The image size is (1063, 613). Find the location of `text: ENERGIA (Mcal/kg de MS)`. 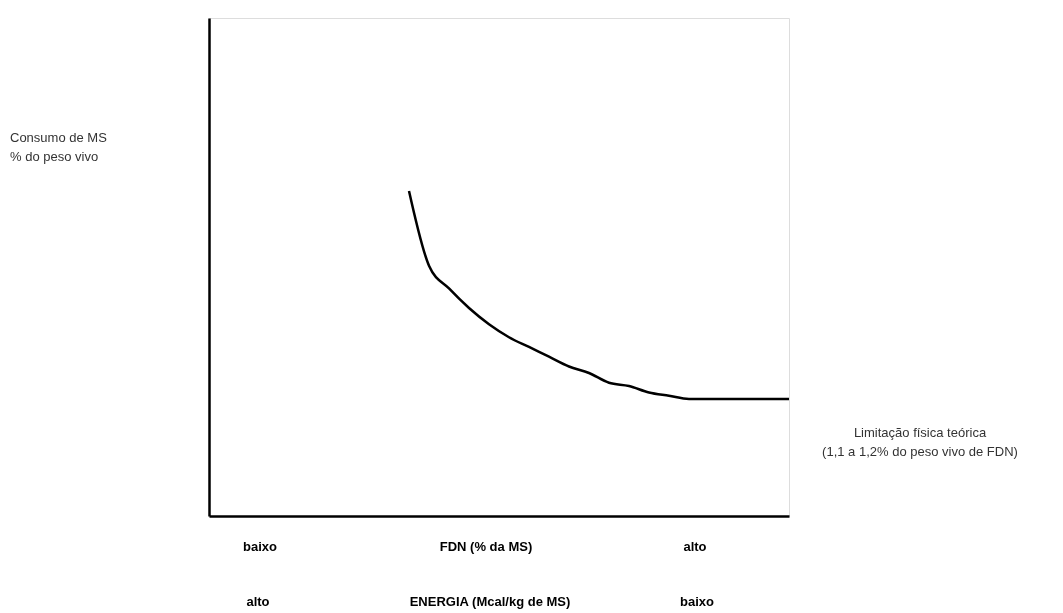

text: ENERGIA (Mcal/kg de MS) is located at coordinates (490, 601).